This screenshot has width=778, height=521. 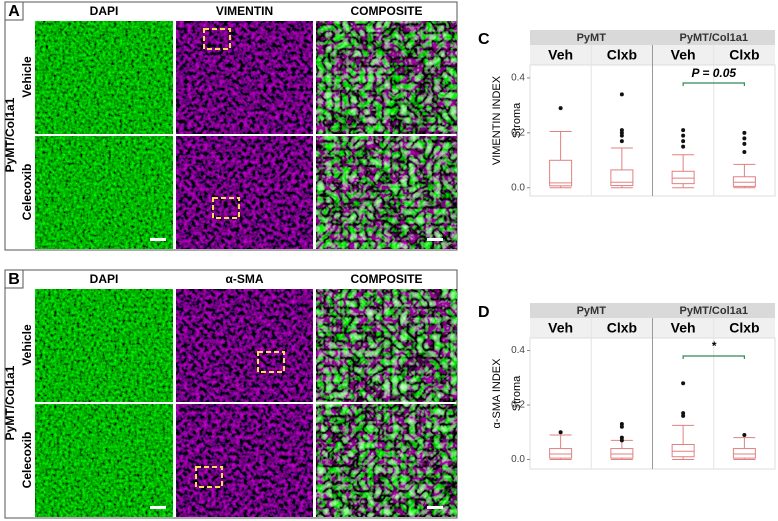 I want to click on panel-label: B, so click(x=14, y=279).